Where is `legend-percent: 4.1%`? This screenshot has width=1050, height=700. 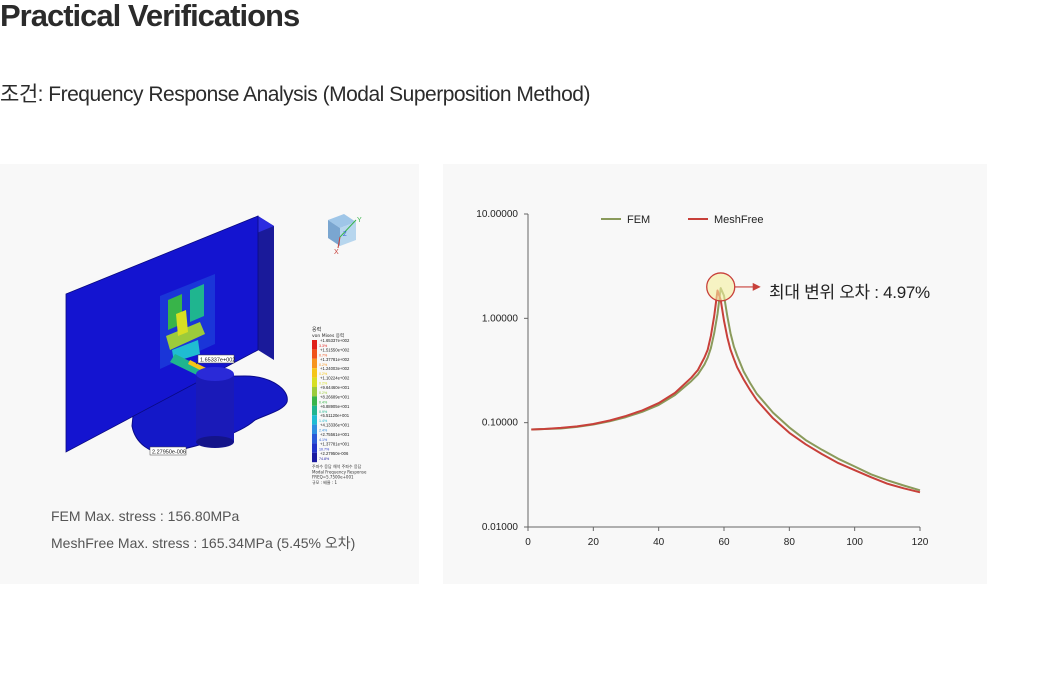 legend-percent: 4.1% is located at coordinates (323, 440).